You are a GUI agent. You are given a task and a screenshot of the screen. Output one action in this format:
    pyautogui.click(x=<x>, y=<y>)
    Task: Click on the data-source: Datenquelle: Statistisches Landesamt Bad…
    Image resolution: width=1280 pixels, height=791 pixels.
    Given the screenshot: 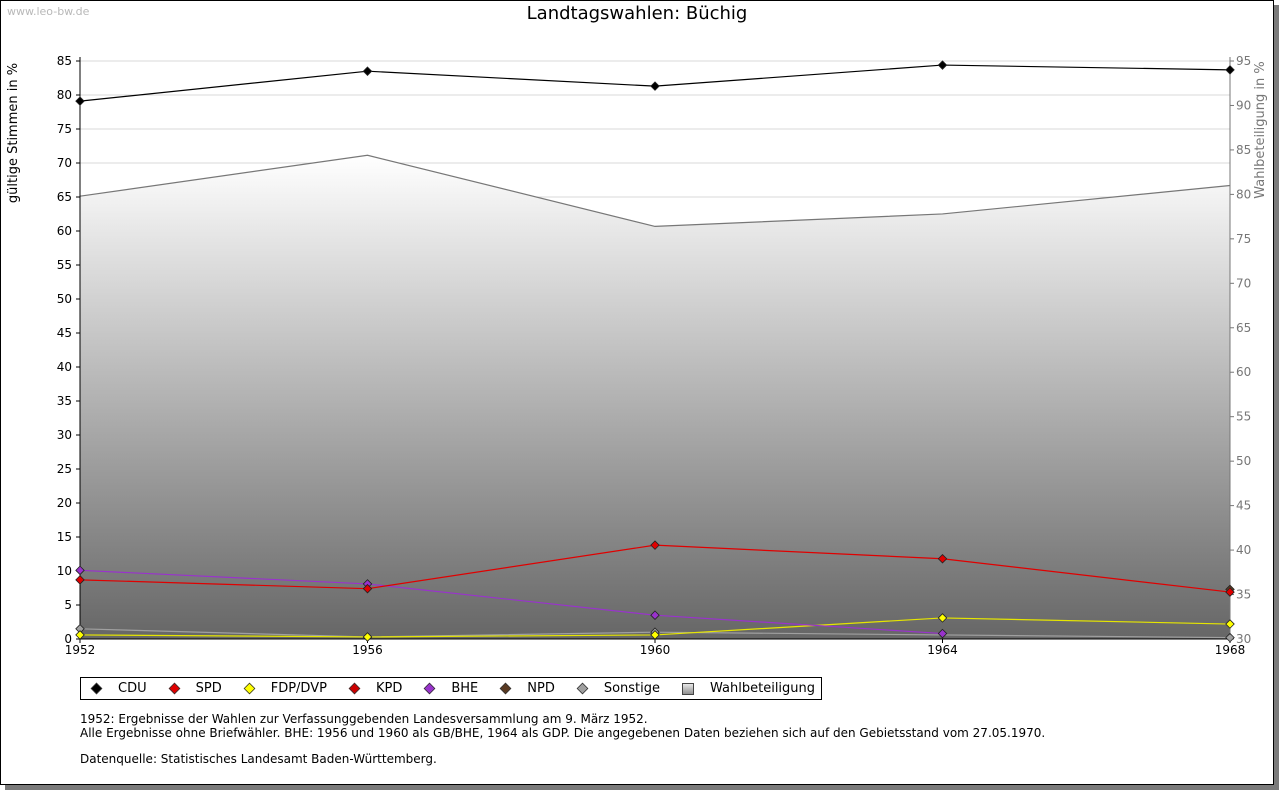 What is the action you would take?
    pyautogui.click(x=258, y=759)
    